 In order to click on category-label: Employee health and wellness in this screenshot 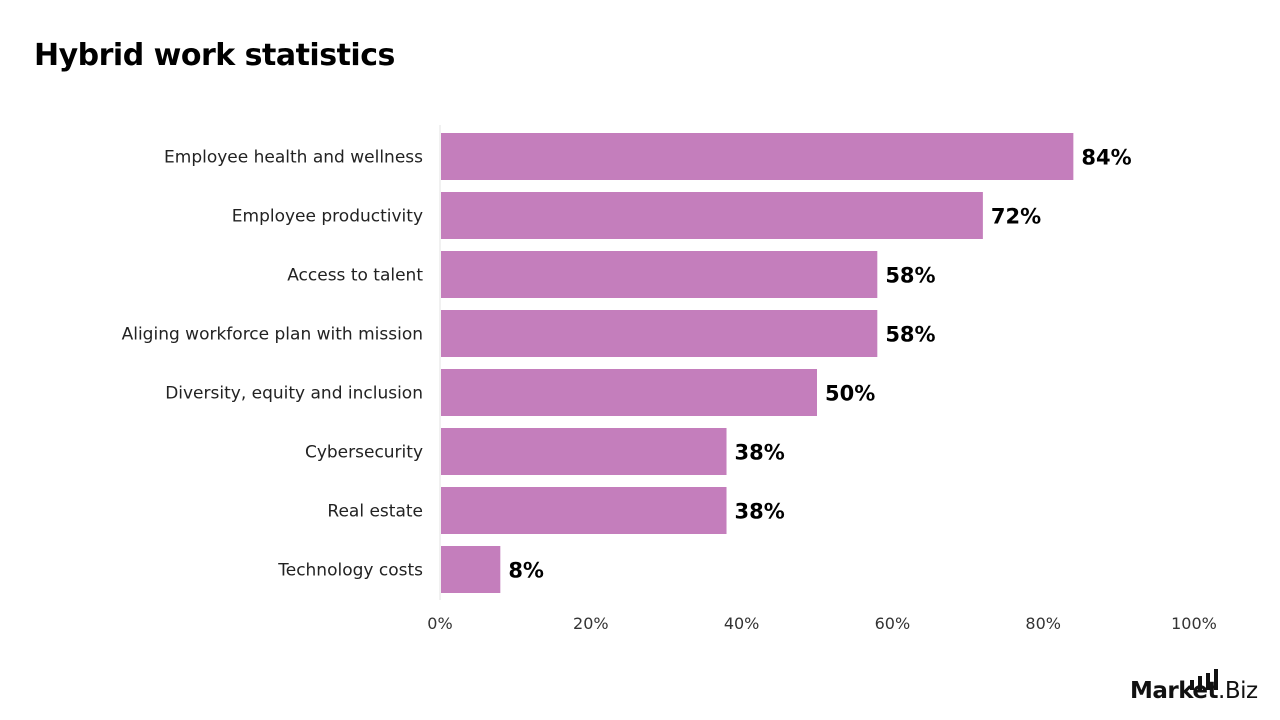, I will do `click(293, 158)`.